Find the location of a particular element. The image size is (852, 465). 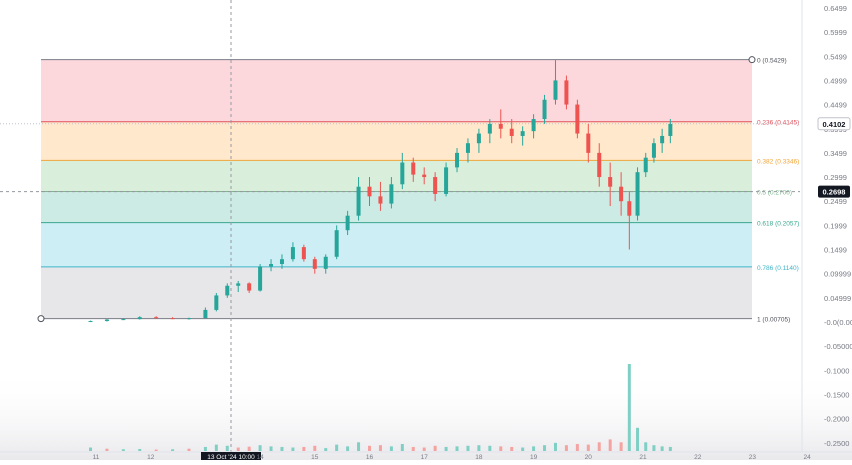

price-axis-tick: -0.2500 is located at coordinates (836, 443).